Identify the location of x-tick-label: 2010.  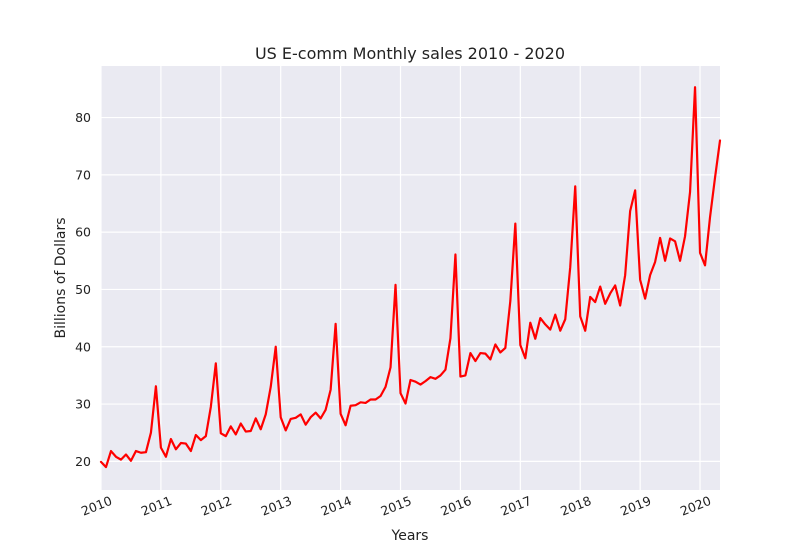
(96, 506).